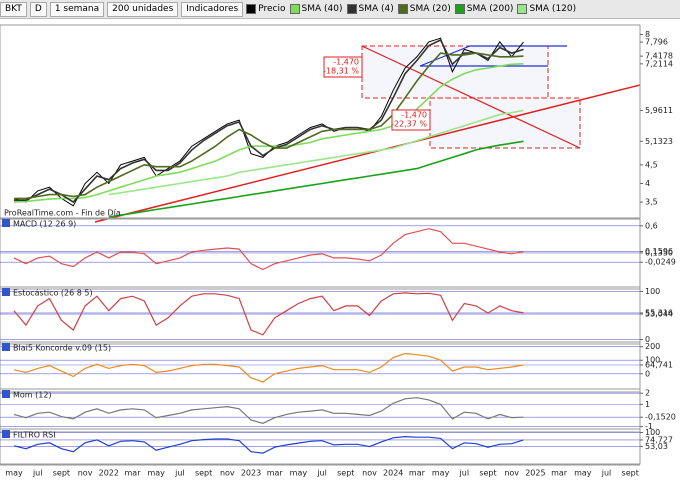 Image resolution: width=680 pixels, height=480 pixels. What do you see at coordinates (652, 346) in the screenshot?
I see `y-tick-label: 200` at bounding box center [652, 346].